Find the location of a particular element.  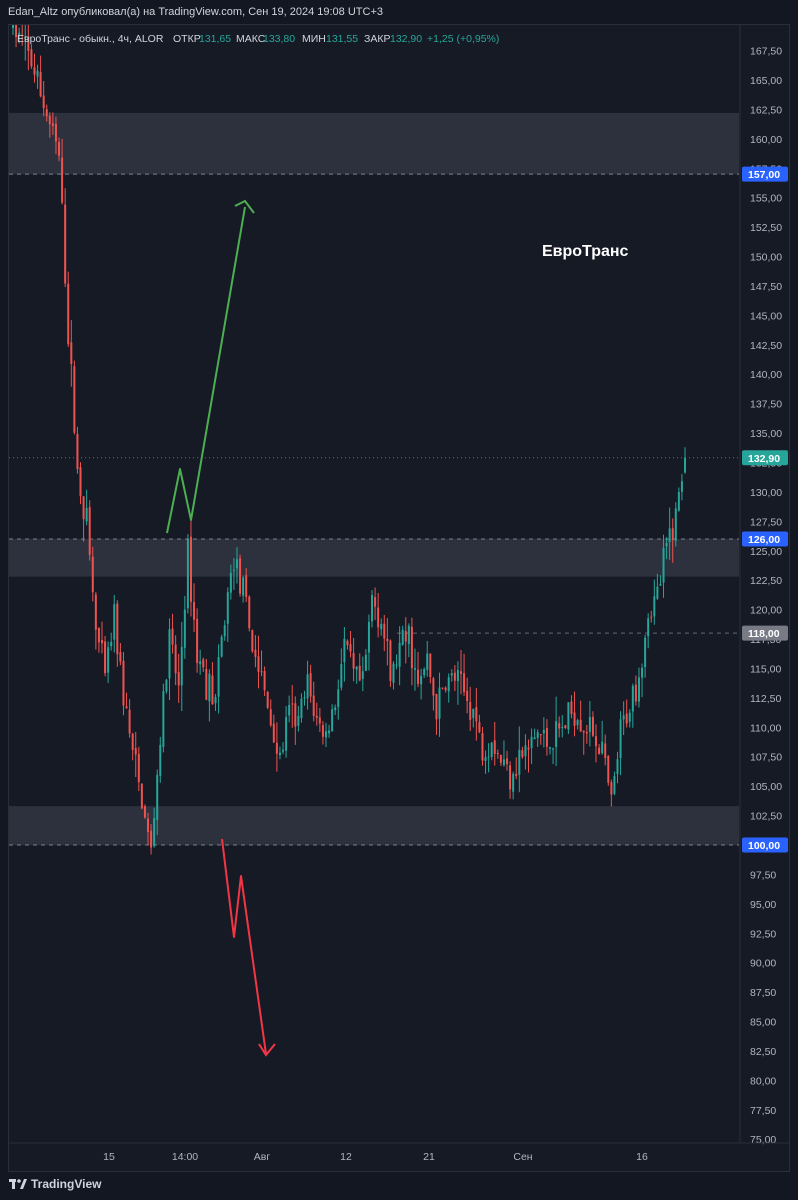

green-arrowhead is located at coordinates (244, 206).